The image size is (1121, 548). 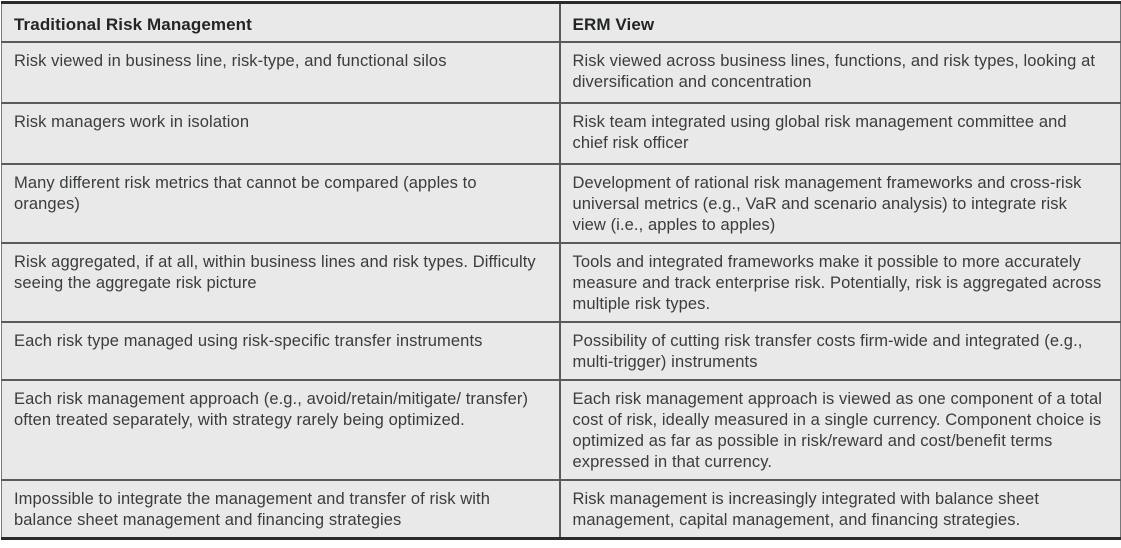 I want to click on header-cell-erm: ERM View, so click(x=840, y=22).